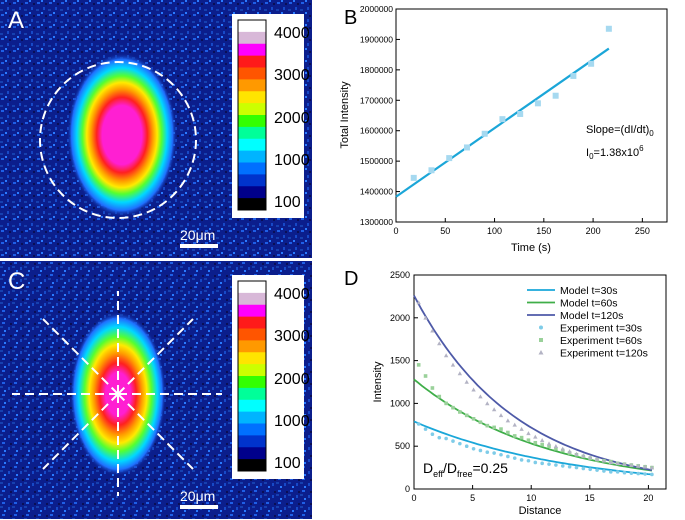 Image resolution: width=685 pixels, height=520 pixels. I want to click on colorbar-tick-3000: 3000, so click(292, 336).